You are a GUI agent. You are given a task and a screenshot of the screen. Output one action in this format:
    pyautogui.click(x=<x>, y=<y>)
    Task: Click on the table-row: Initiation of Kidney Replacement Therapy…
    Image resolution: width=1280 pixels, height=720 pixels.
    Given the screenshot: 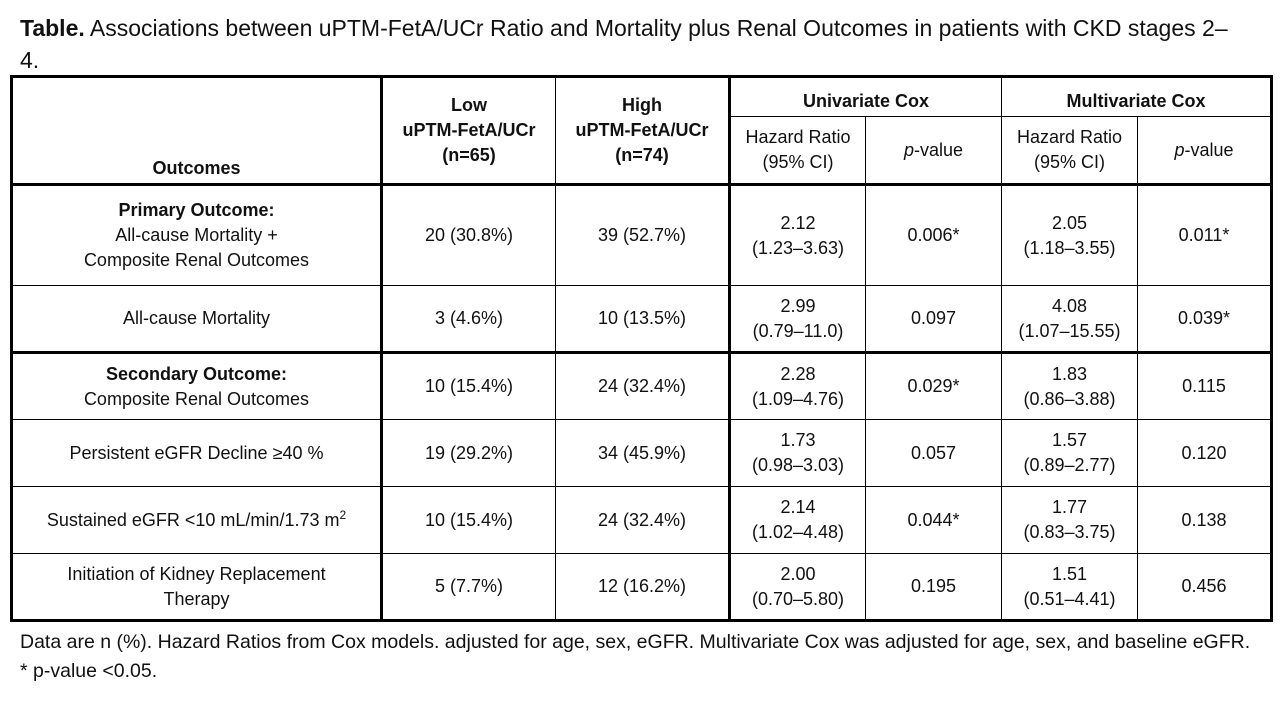 What is the action you would take?
    pyautogui.click(x=642, y=587)
    